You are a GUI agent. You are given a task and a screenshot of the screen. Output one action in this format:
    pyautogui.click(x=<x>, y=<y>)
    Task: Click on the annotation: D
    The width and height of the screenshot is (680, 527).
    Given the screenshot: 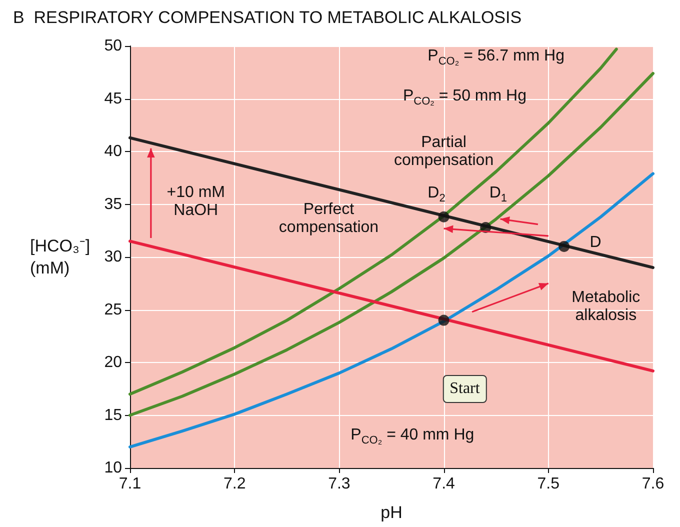 What is the action you would take?
    pyautogui.click(x=596, y=243)
    